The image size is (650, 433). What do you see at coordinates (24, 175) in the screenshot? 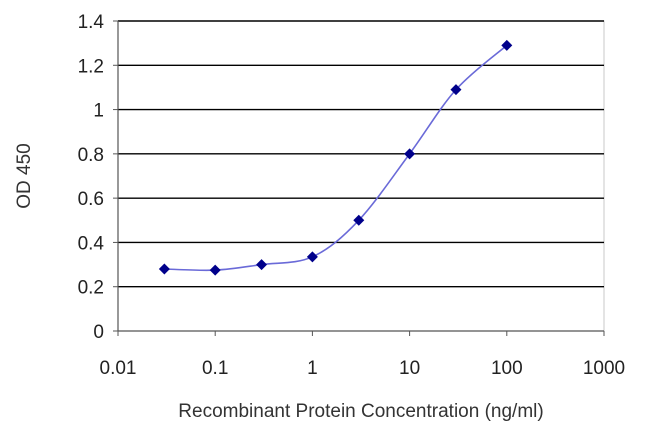
I see `y-axis-title: OD 450` at bounding box center [24, 175].